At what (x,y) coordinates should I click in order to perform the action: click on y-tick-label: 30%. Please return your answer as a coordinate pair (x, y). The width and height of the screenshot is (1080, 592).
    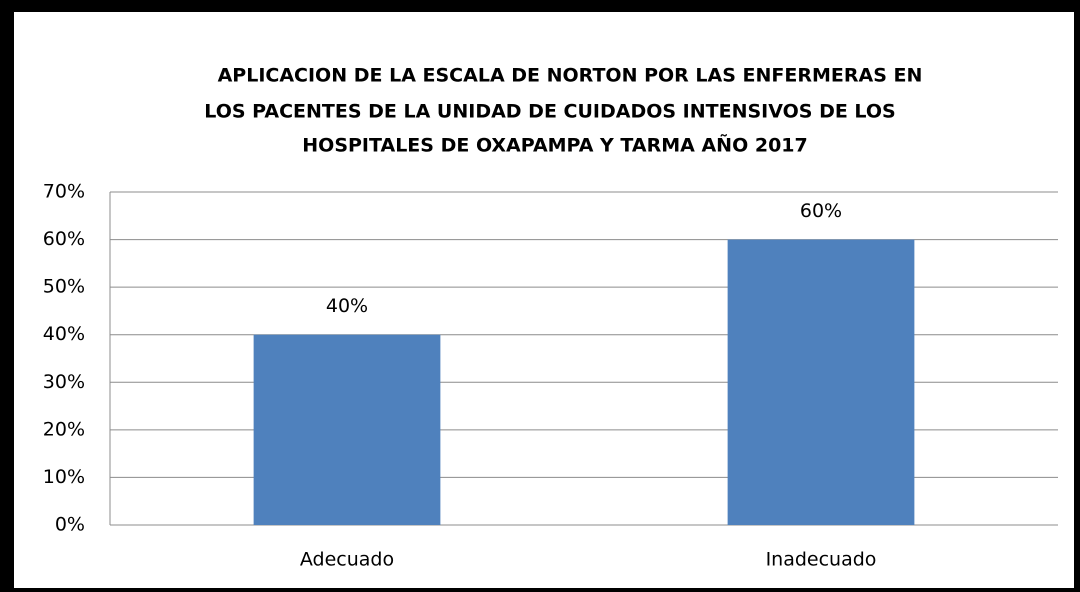
    Looking at the image, I should click on (64, 382).